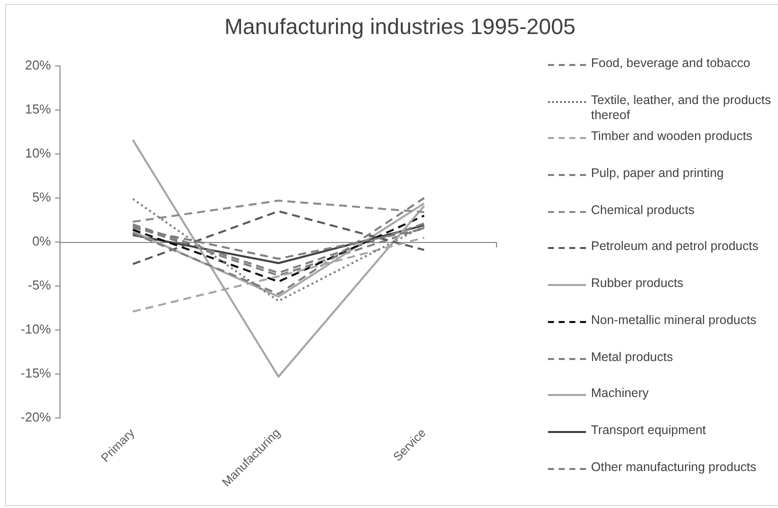 This screenshot has height=508, width=778. Describe the element at coordinates (672, 136) in the screenshot. I see `legend-label: Timber and wooden products` at that location.